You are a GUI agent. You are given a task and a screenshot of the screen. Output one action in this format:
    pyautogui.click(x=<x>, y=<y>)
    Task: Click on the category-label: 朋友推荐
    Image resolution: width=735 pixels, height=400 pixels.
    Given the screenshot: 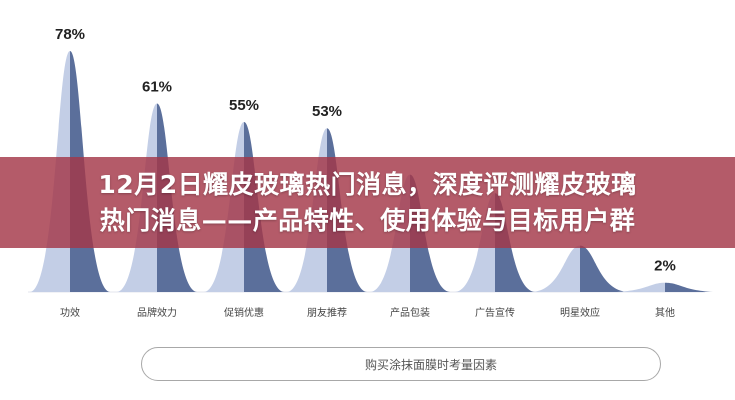 What is the action you would take?
    pyautogui.click(x=327, y=312)
    